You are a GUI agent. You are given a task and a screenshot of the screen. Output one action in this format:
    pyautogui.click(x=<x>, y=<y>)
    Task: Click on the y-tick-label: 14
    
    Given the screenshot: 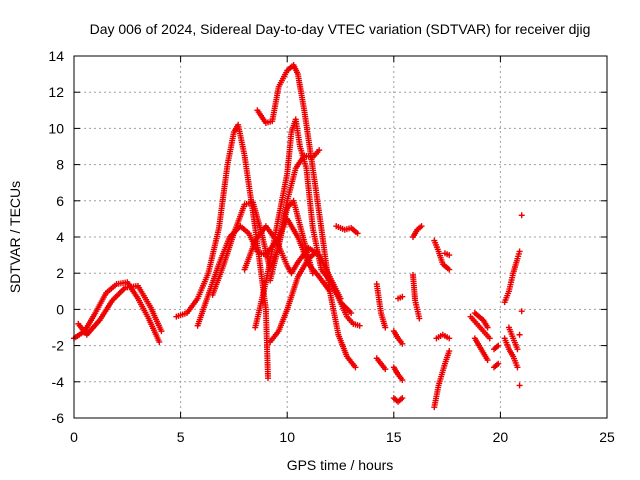 What is the action you would take?
    pyautogui.click(x=56, y=56)
    